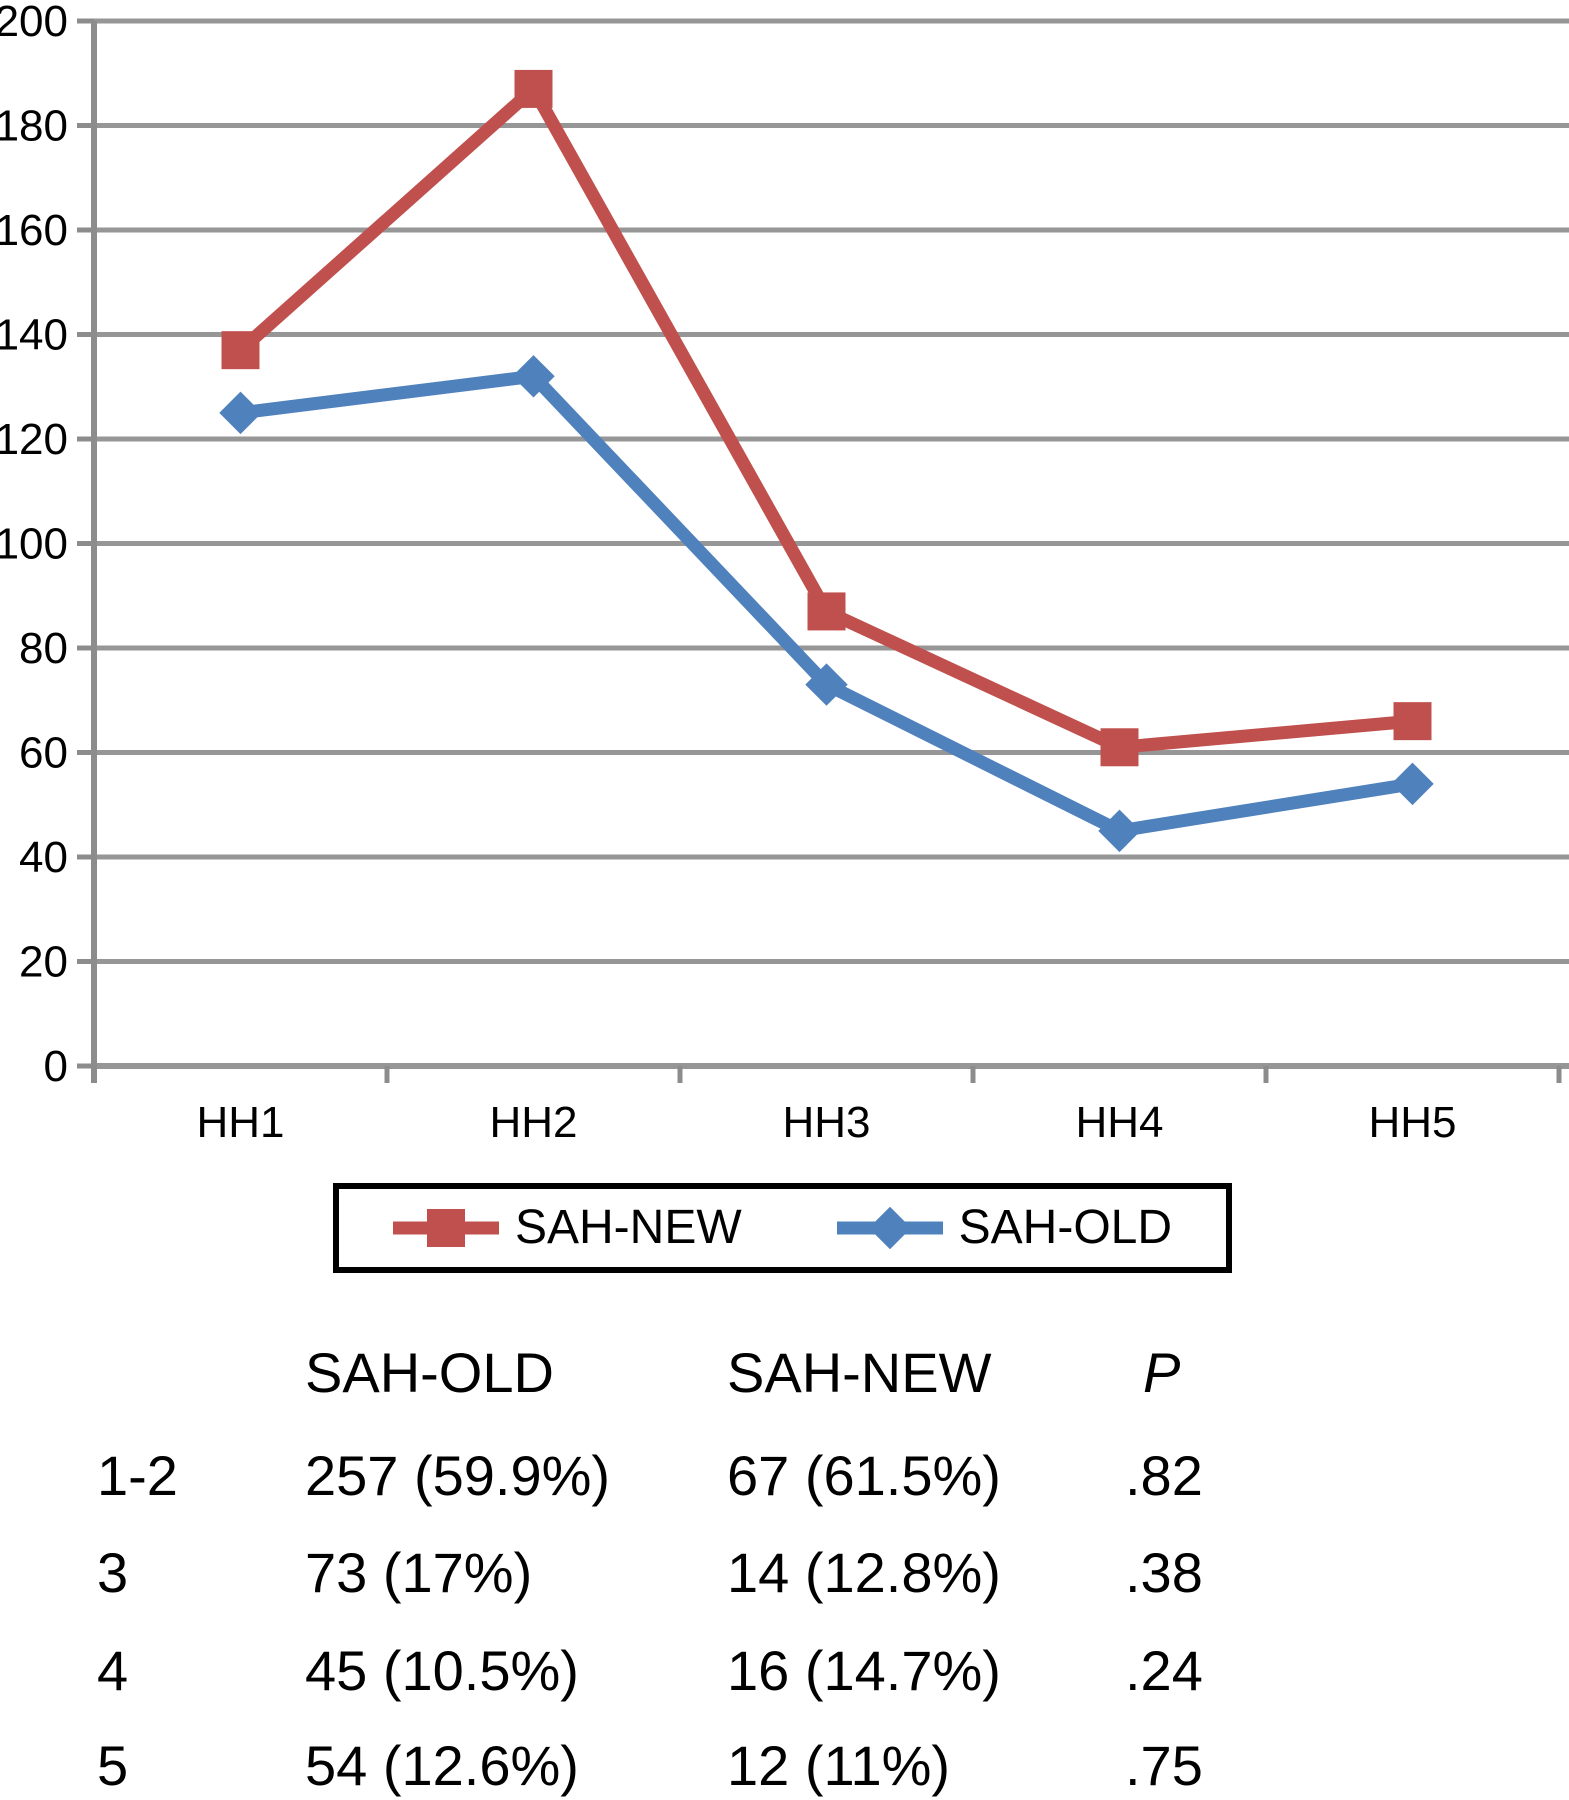 The height and width of the screenshot is (1800, 1569). What do you see at coordinates (113, 1572) in the screenshot?
I see `row-label: 3` at bounding box center [113, 1572].